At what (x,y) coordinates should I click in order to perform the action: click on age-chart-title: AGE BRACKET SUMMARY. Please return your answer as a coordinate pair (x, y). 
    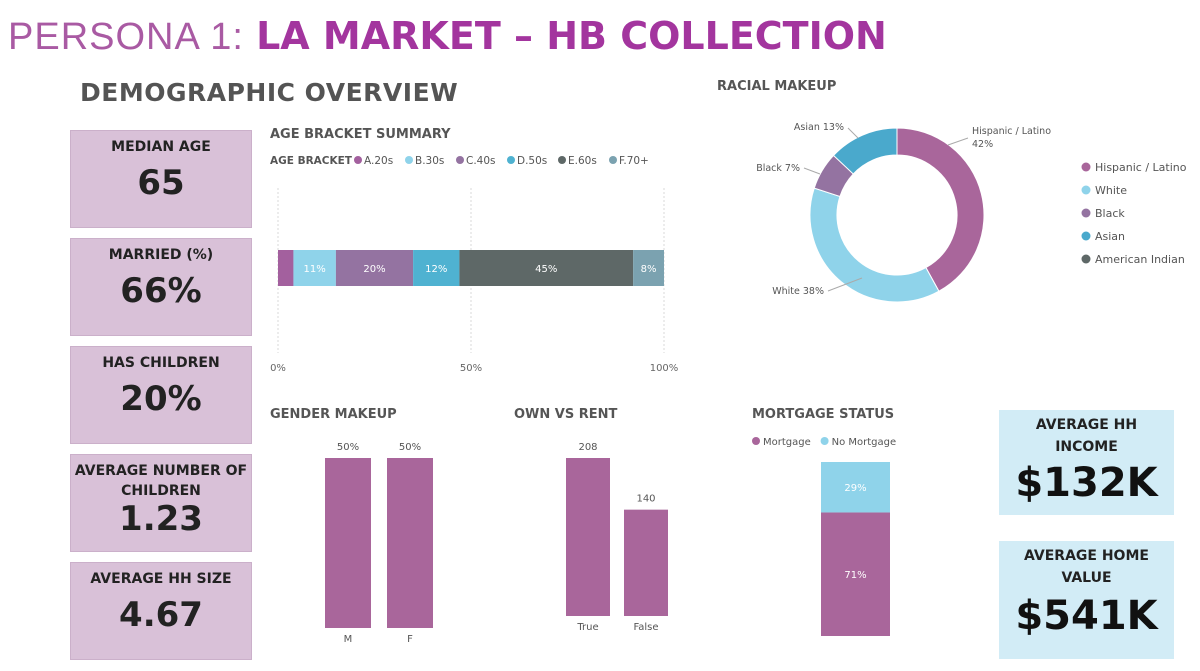
    Looking at the image, I should click on (360, 134).